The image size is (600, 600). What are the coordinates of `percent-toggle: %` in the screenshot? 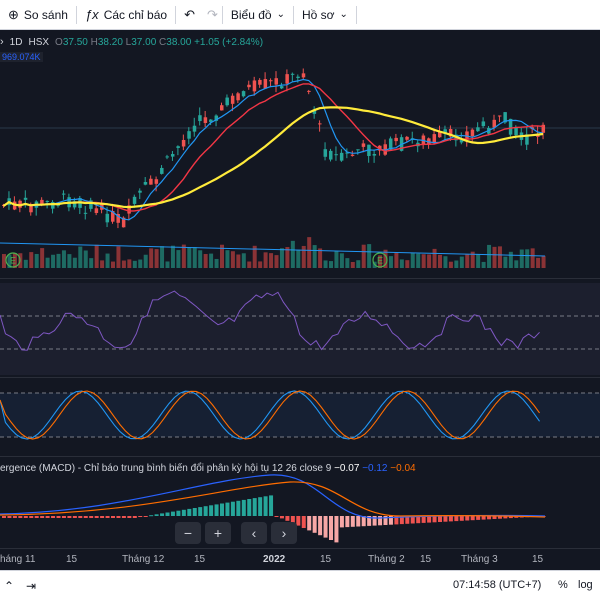 It's located at (563, 585).